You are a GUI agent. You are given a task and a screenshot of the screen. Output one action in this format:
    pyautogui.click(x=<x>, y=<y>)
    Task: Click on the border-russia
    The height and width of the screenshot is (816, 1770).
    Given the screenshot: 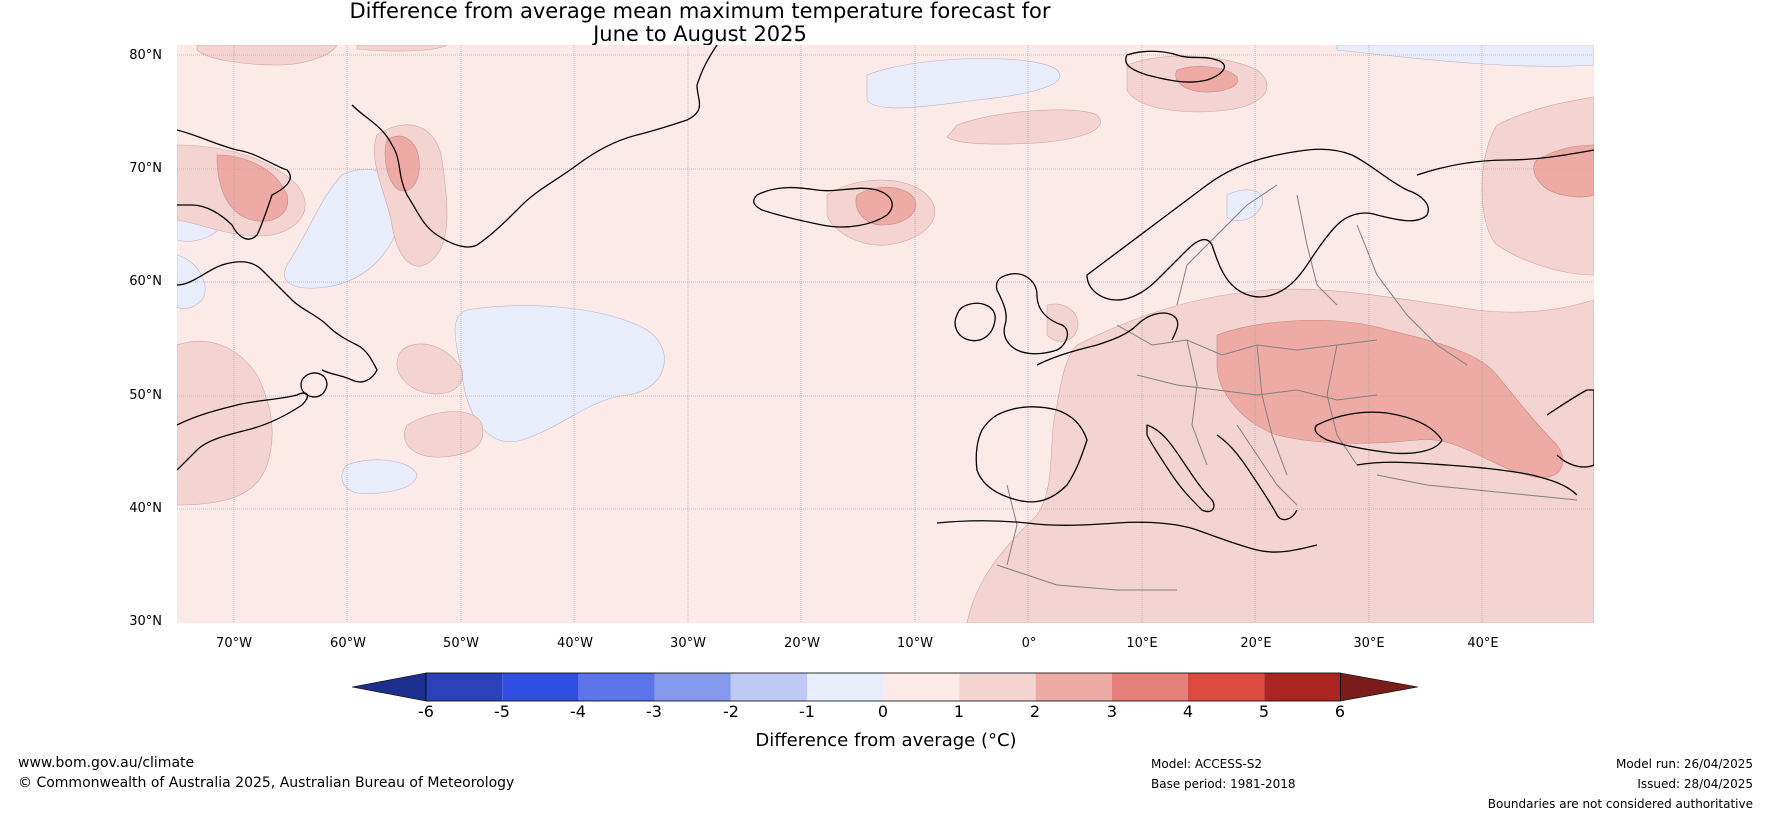 What is the action you would take?
    pyautogui.click(x=1412, y=295)
    